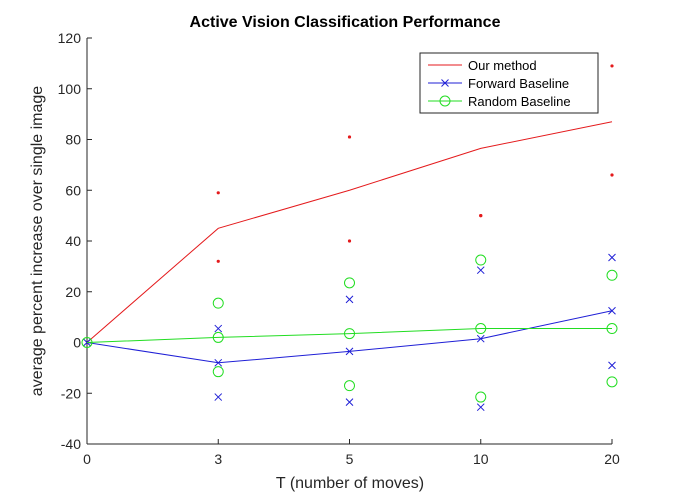 This screenshot has width=676, height=500. I want to click on legend-label-random-baseline: Random Baseline, so click(519, 101).